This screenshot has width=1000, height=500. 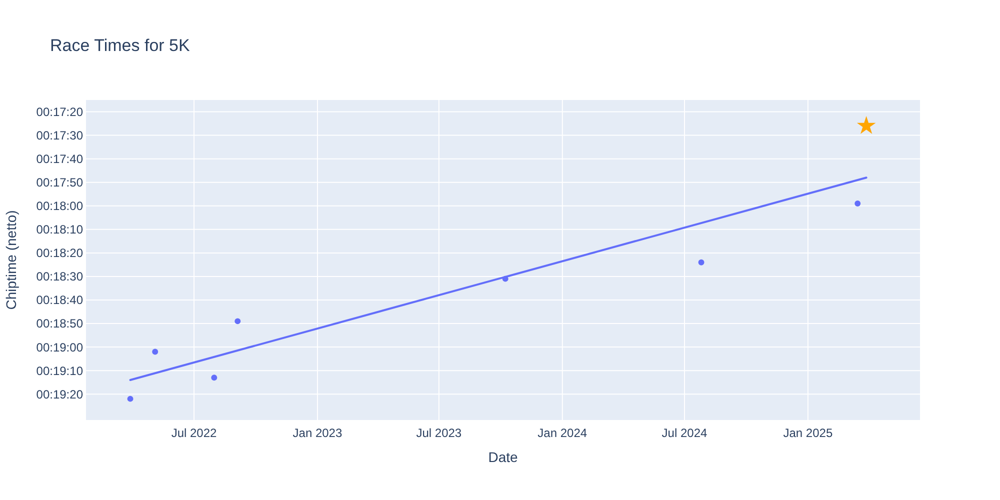 What do you see at coordinates (60, 111) in the screenshot?
I see `y-tick-label: 00:17:20` at bounding box center [60, 111].